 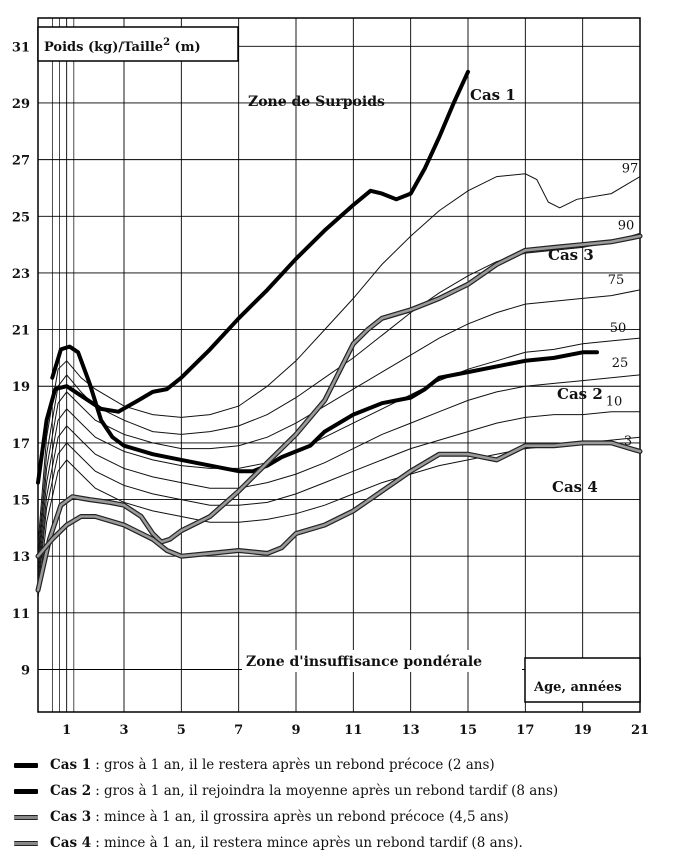 What do you see at coordinates (21, 104) in the screenshot?
I see `y-tick-label: 29` at bounding box center [21, 104].